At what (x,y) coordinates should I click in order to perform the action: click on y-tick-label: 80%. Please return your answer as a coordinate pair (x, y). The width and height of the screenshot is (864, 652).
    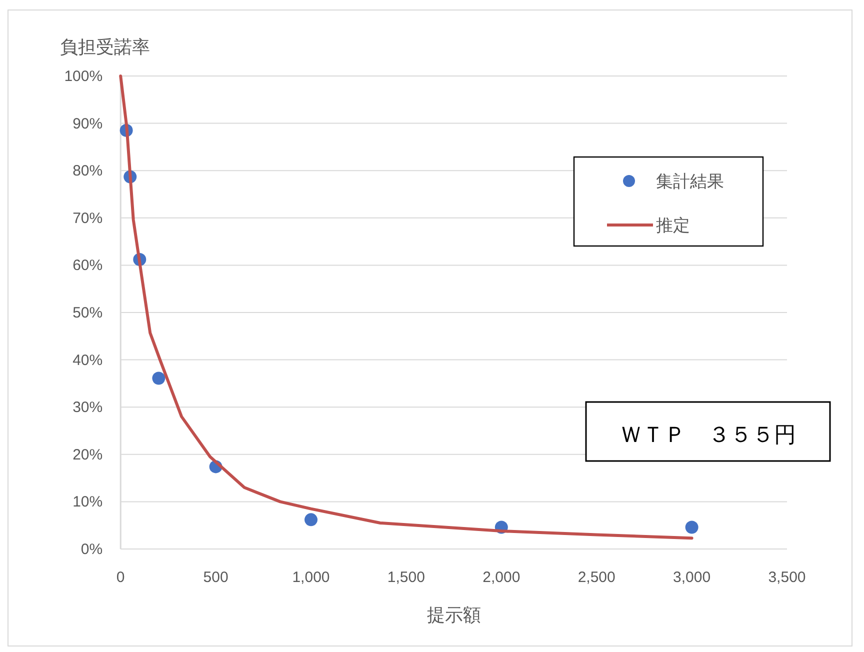
    Looking at the image, I should click on (87, 171).